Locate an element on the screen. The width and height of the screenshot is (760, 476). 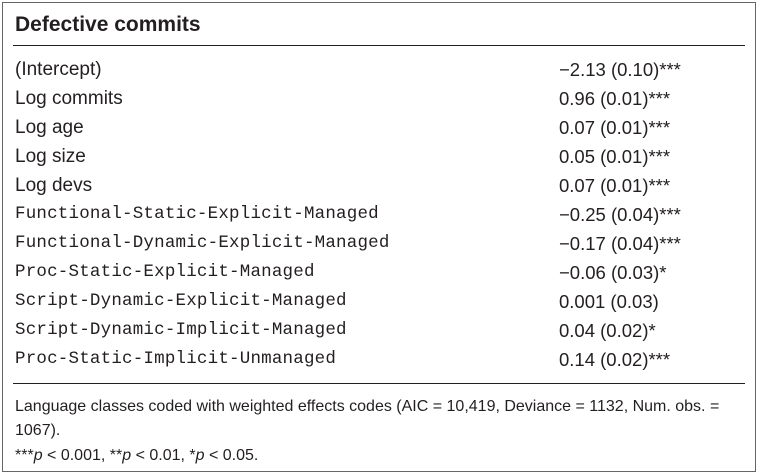
table-row: (Intercept) −2.13 (0.10)*** is located at coordinates (380, 69).